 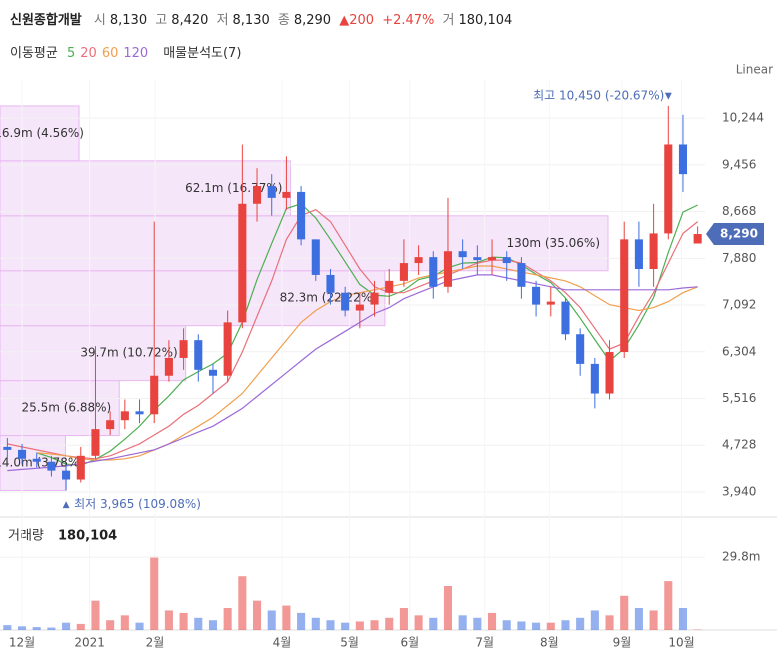 I want to click on change-pct: +2.47%, so click(x=408, y=20).